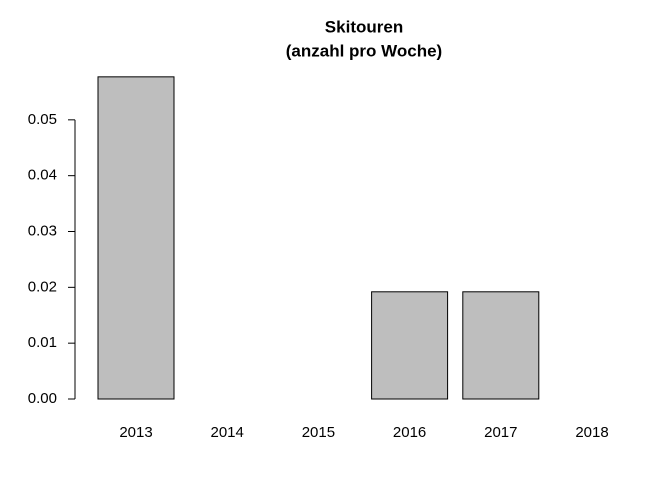 The width and height of the screenshot is (672, 480). Describe the element at coordinates (42, 286) in the screenshot. I see `y-tick-label: 0.02` at that location.